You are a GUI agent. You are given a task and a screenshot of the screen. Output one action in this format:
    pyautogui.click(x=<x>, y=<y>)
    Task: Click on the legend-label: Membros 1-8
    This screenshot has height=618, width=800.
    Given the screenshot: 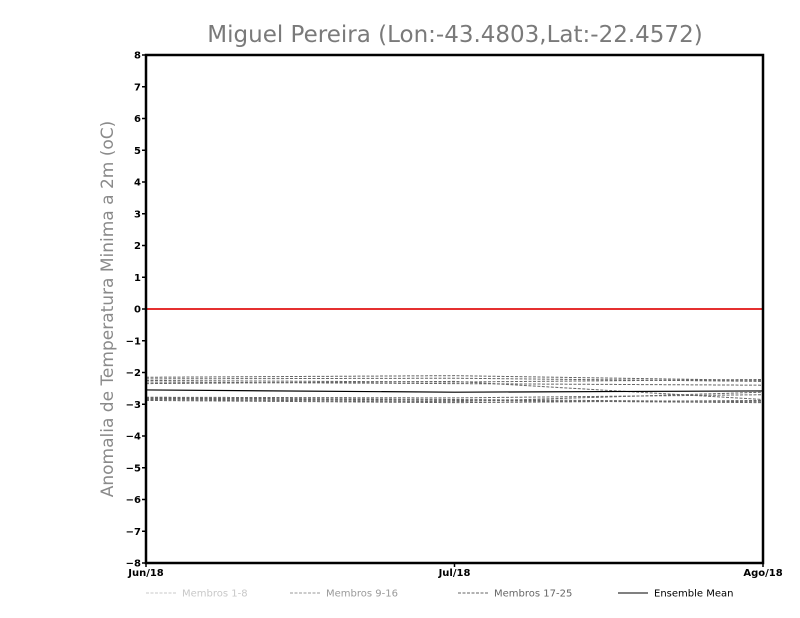 What is the action you would take?
    pyautogui.click(x=215, y=594)
    